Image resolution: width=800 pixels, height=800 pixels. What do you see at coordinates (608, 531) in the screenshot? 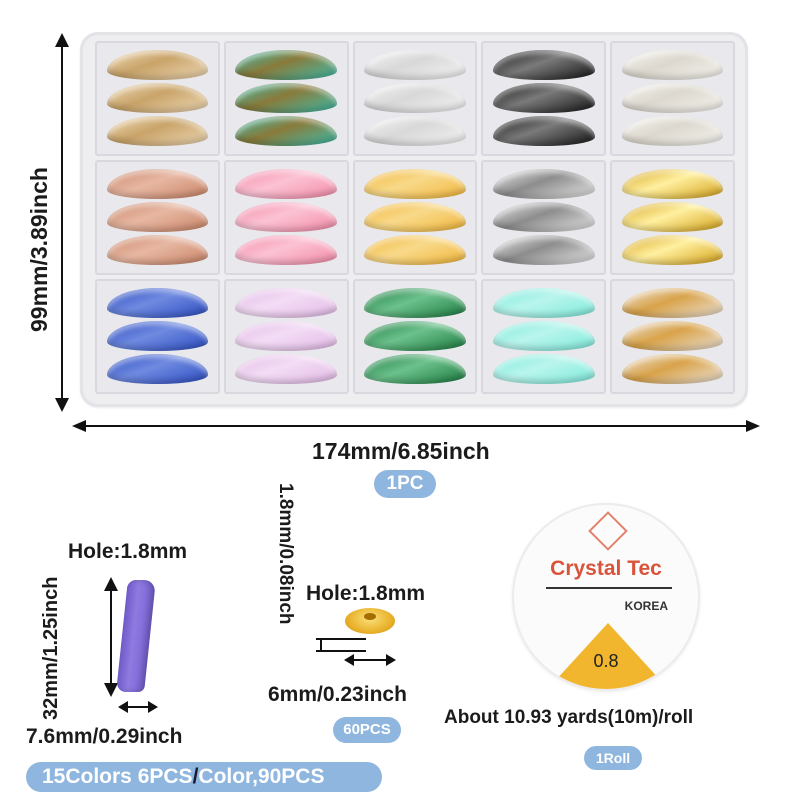
I see `brand-diamond-logo-icon` at bounding box center [608, 531].